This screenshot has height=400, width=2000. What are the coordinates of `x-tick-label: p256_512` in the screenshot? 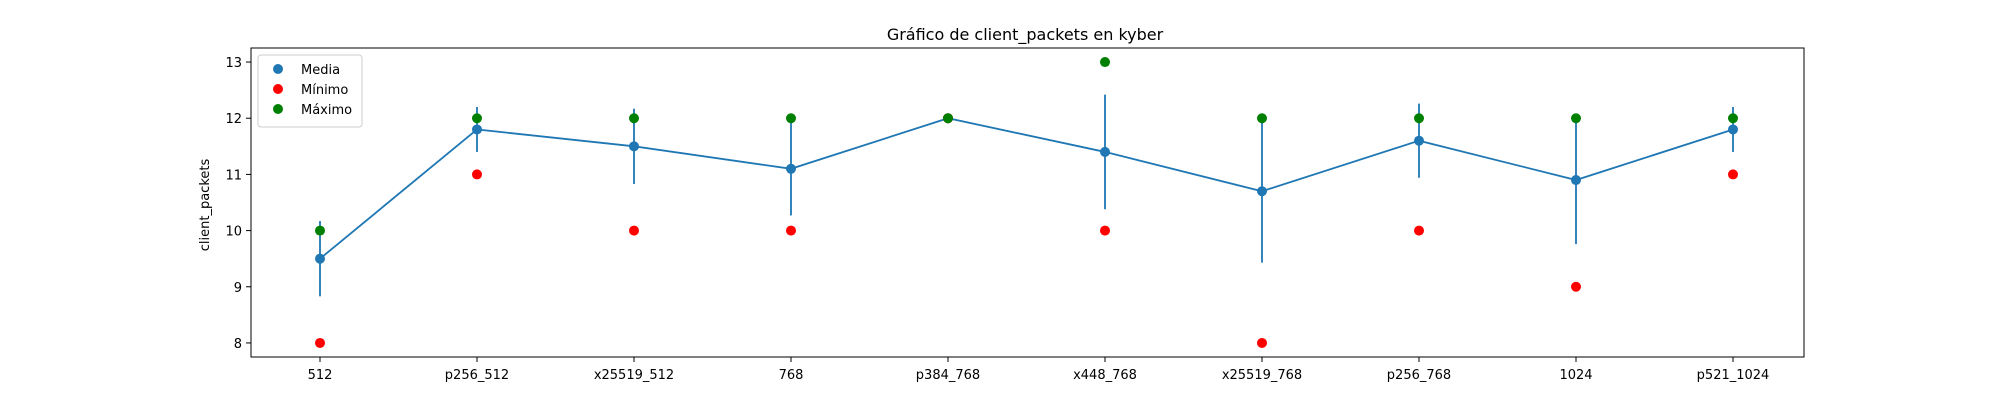 It's located at (477, 375).